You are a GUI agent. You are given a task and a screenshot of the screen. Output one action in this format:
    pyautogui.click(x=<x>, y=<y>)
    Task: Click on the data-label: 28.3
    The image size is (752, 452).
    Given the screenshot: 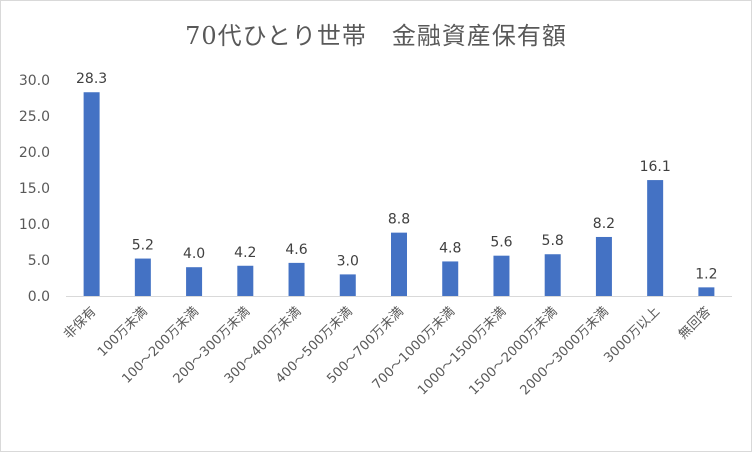 What is the action you would take?
    pyautogui.click(x=91, y=79)
    